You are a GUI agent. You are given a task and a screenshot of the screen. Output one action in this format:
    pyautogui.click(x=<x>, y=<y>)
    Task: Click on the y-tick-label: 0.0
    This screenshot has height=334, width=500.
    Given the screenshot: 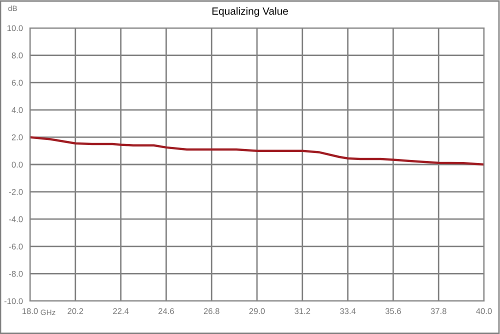 What is the action you would take?
    pyautogui.click(x=17, y=165)
    